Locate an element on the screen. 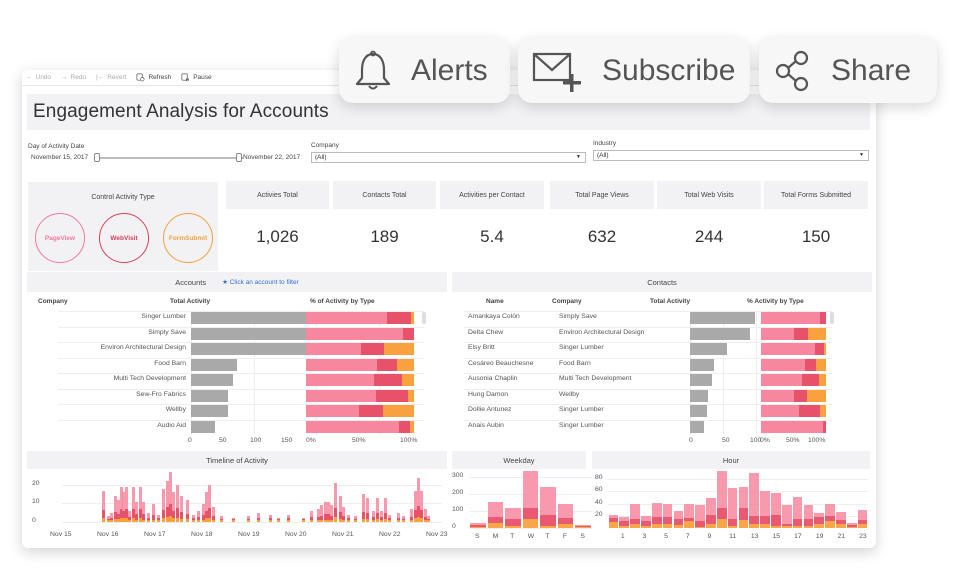  revert-button: |← Revert is located at coordinates (111, 77).